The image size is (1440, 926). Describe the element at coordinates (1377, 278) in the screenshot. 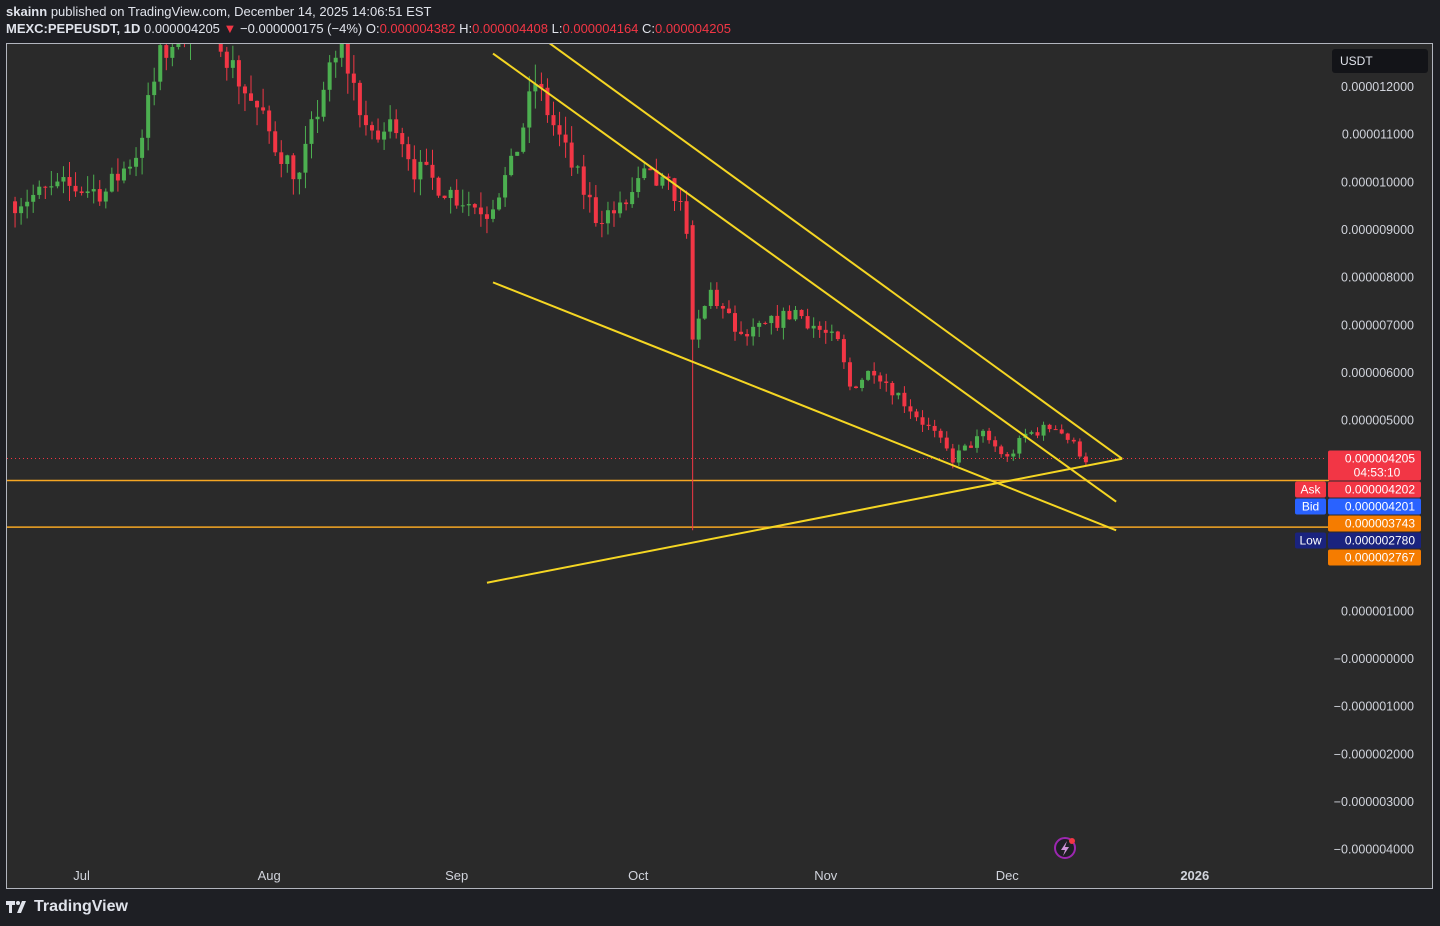

I see `y-tick-label: 0.000008000` at that location.